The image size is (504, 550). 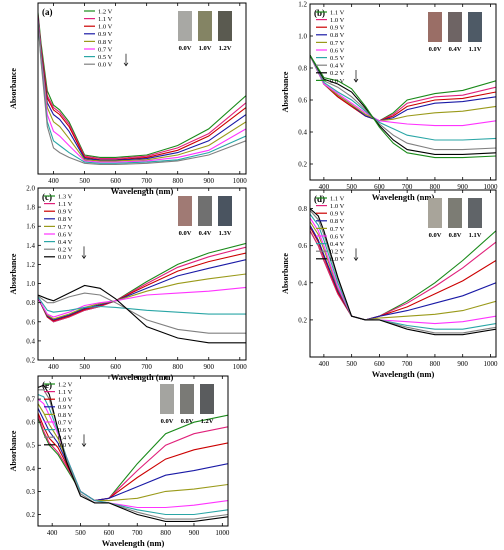 I want to click on series-line-1-0-v, so click(x=142, y=89).